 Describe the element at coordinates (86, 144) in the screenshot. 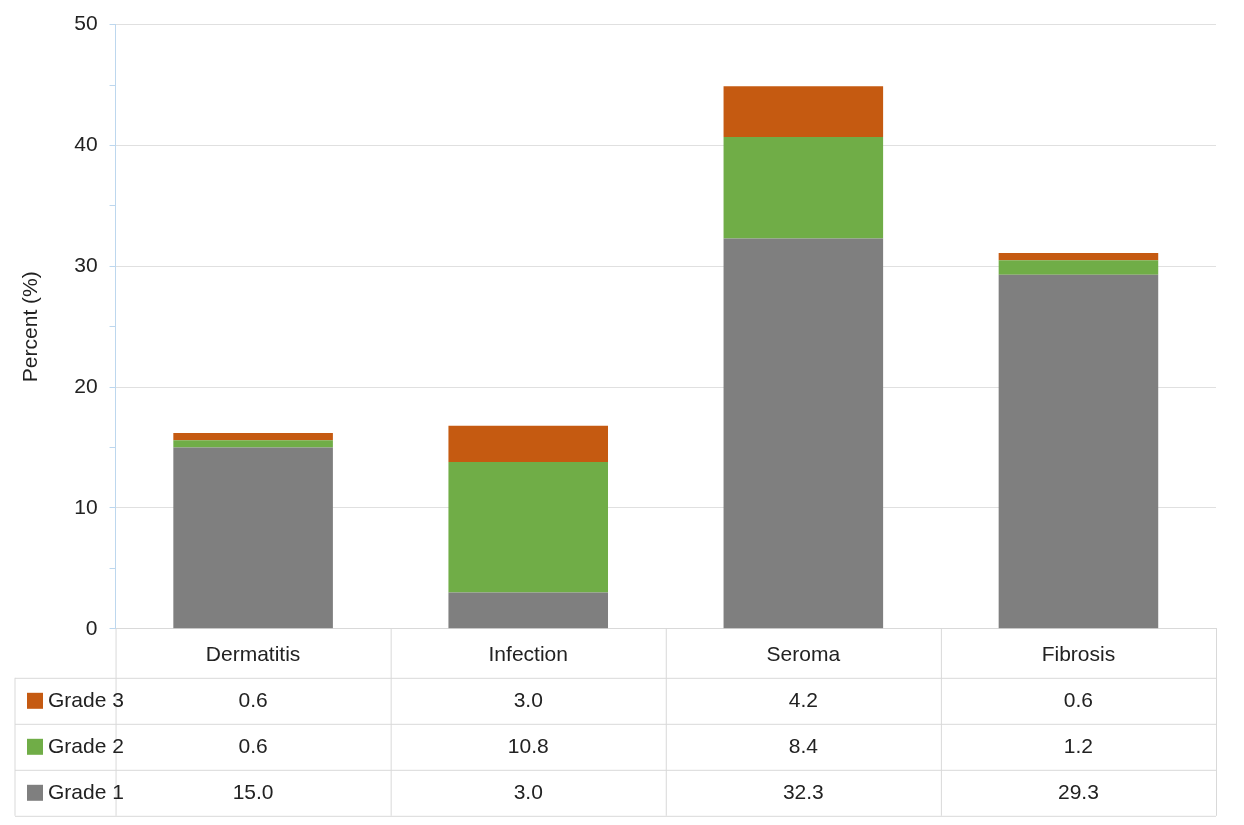

I see `y-tick-label: 40` at that location.